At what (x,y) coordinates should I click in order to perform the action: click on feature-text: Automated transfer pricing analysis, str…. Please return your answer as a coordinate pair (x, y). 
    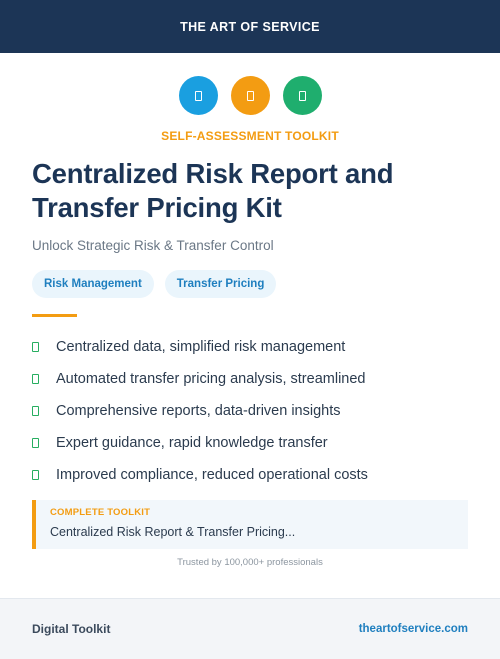
    Looking at the image, I should click on (211, 379).